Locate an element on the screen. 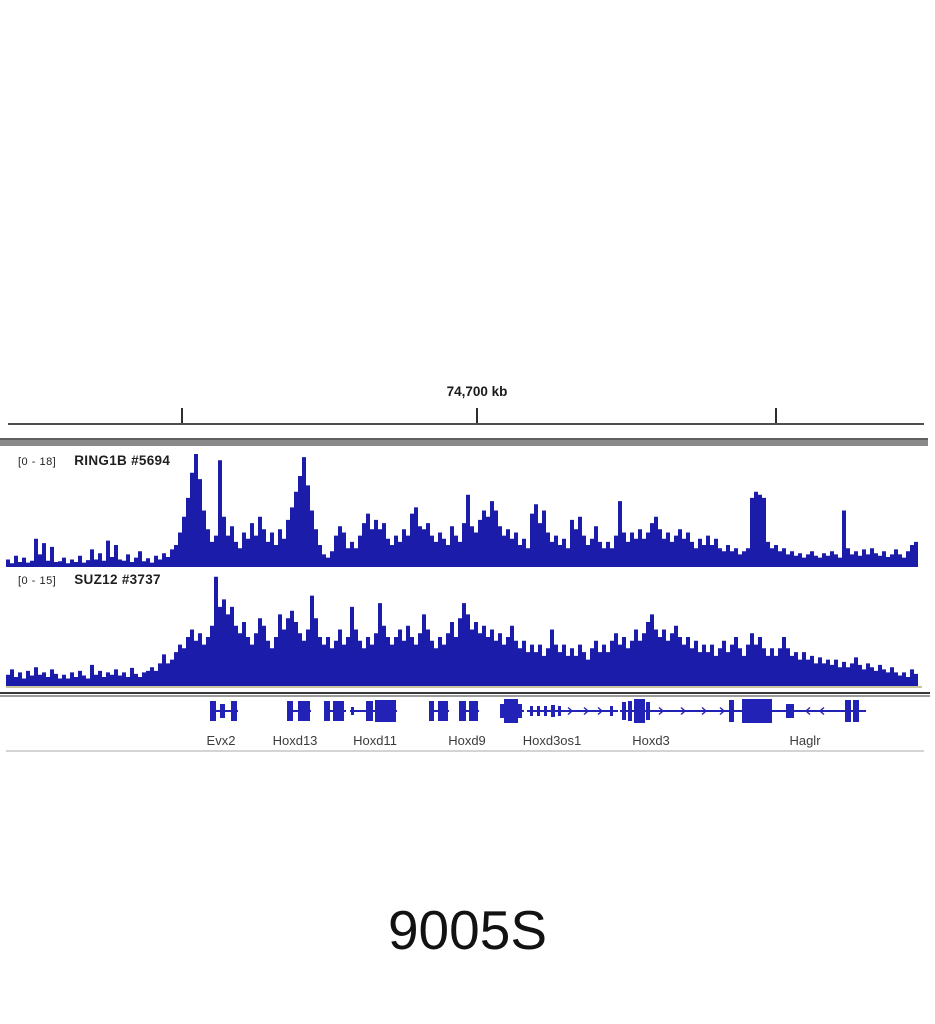  product-code: 9005S is located at coordinates (467, 930).